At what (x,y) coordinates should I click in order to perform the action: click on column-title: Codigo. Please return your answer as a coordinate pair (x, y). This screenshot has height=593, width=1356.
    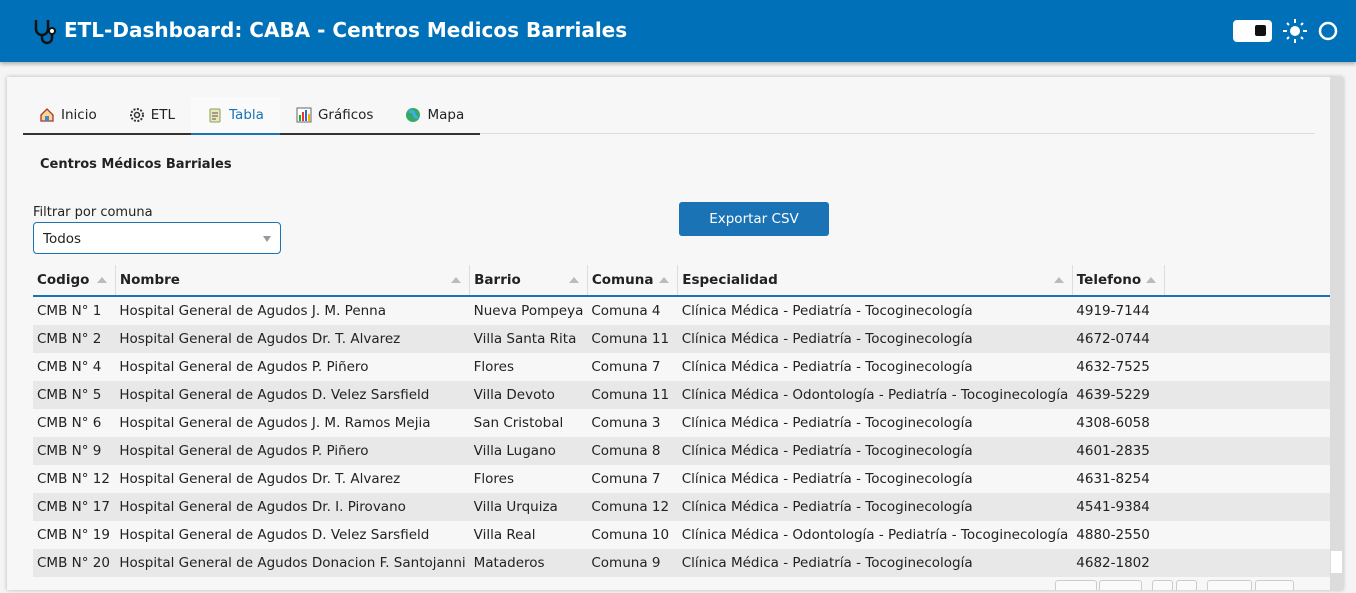
    Looking at the image, I should click on (63, 280).